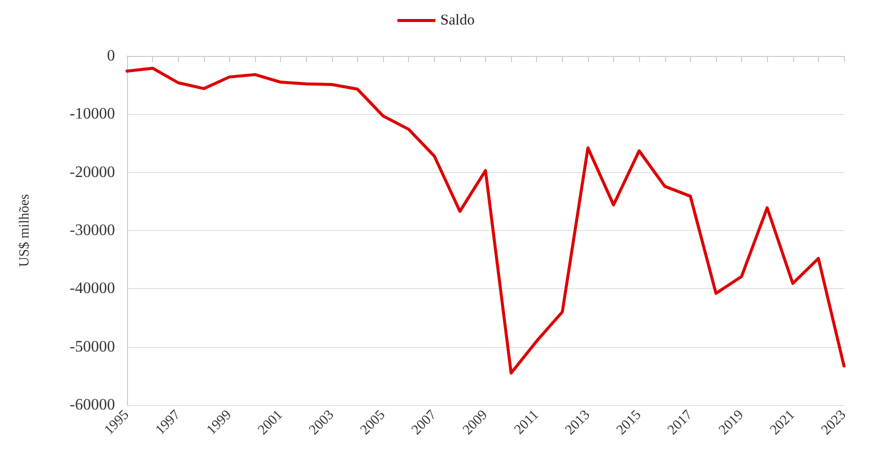  What do you see at coordinates (25, 230) in the screenshot?
I see `y-axis-title: US$ milhões` at bounding box center [25, 230].